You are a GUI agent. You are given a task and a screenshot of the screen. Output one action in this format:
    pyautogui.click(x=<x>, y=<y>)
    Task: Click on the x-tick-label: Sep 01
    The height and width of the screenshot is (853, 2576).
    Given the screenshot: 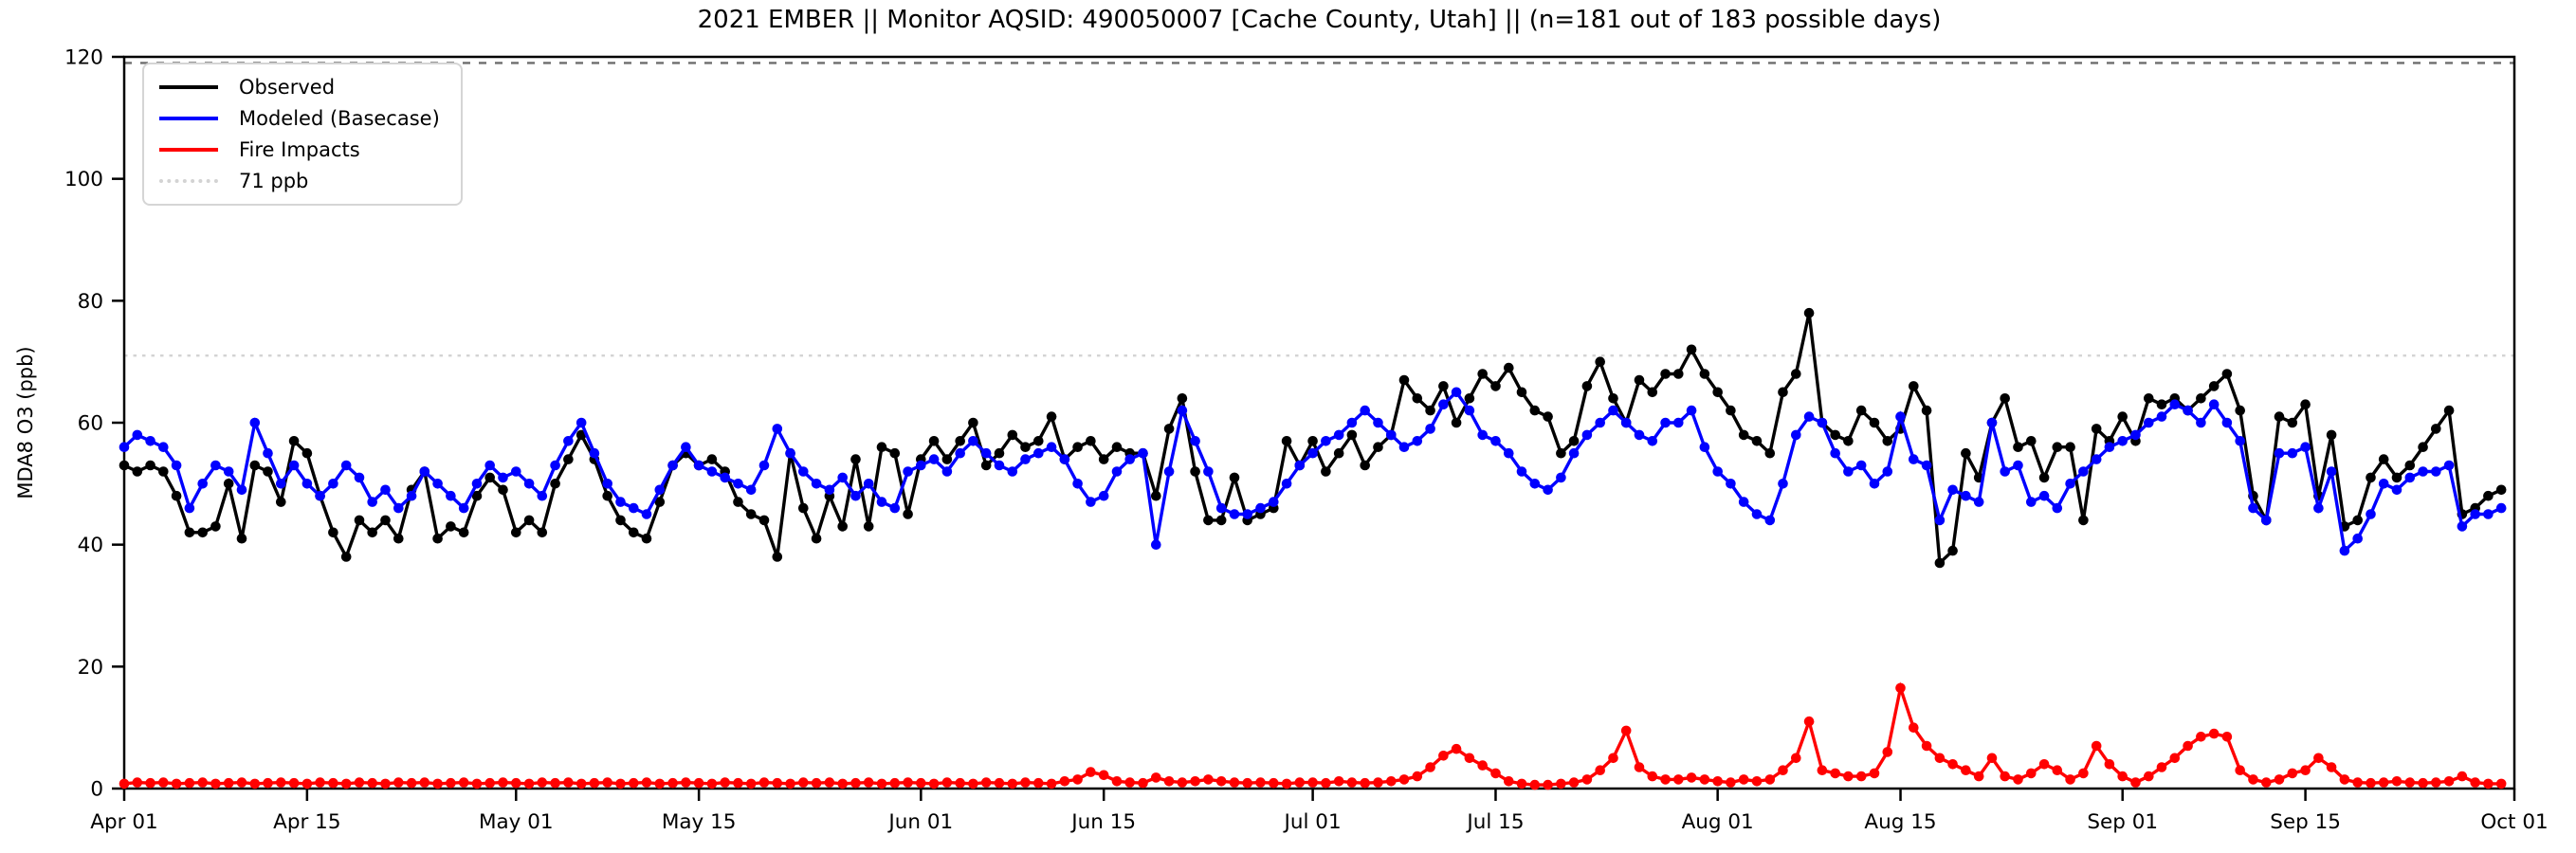 What is the action you would take?
    pyautogui.click(x=2122, y=822)
    